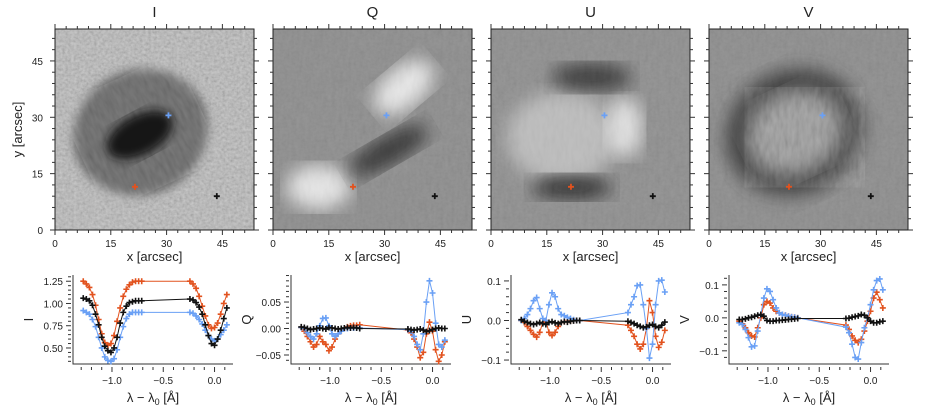  I want to click on y-axis-label: U, so click(466, 319).